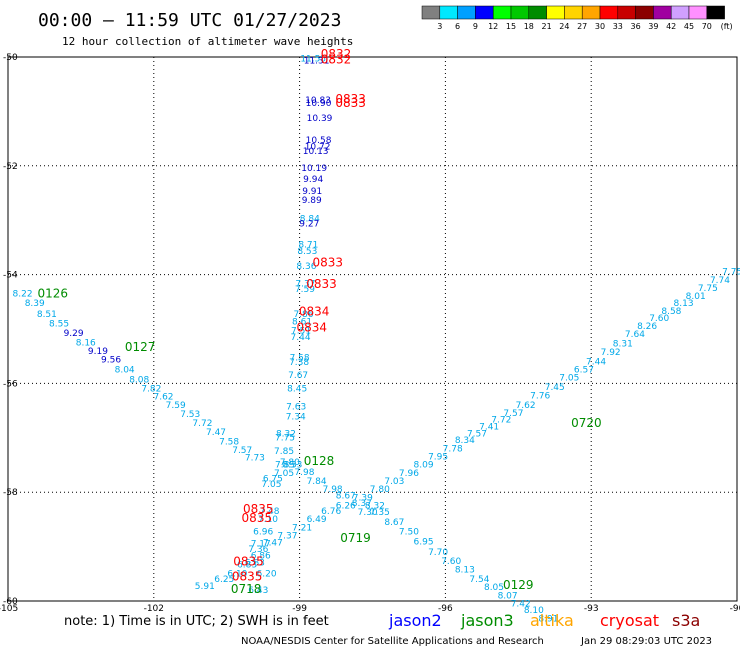 The width and height of the screenshot is (740, 650). Describe the element at coordinates (205, 587) in the screenshot. I see `wave-height-value: 5.91` at that location.